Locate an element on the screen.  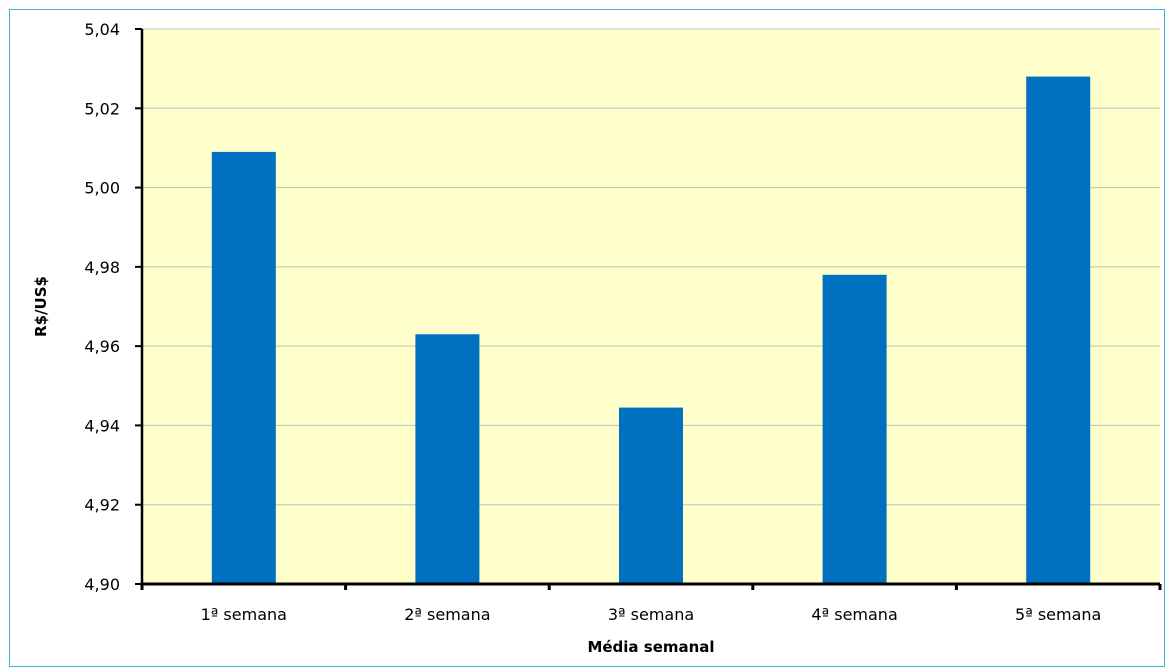
y-tick-label: 5,00 is located at coordinates (102, 188).